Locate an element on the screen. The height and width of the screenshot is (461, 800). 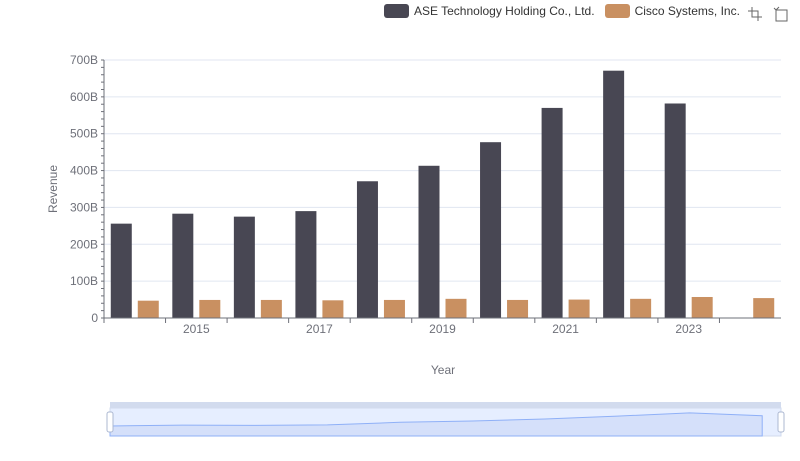
x-tick-label: 2019 is located at coordinates (442, 329).